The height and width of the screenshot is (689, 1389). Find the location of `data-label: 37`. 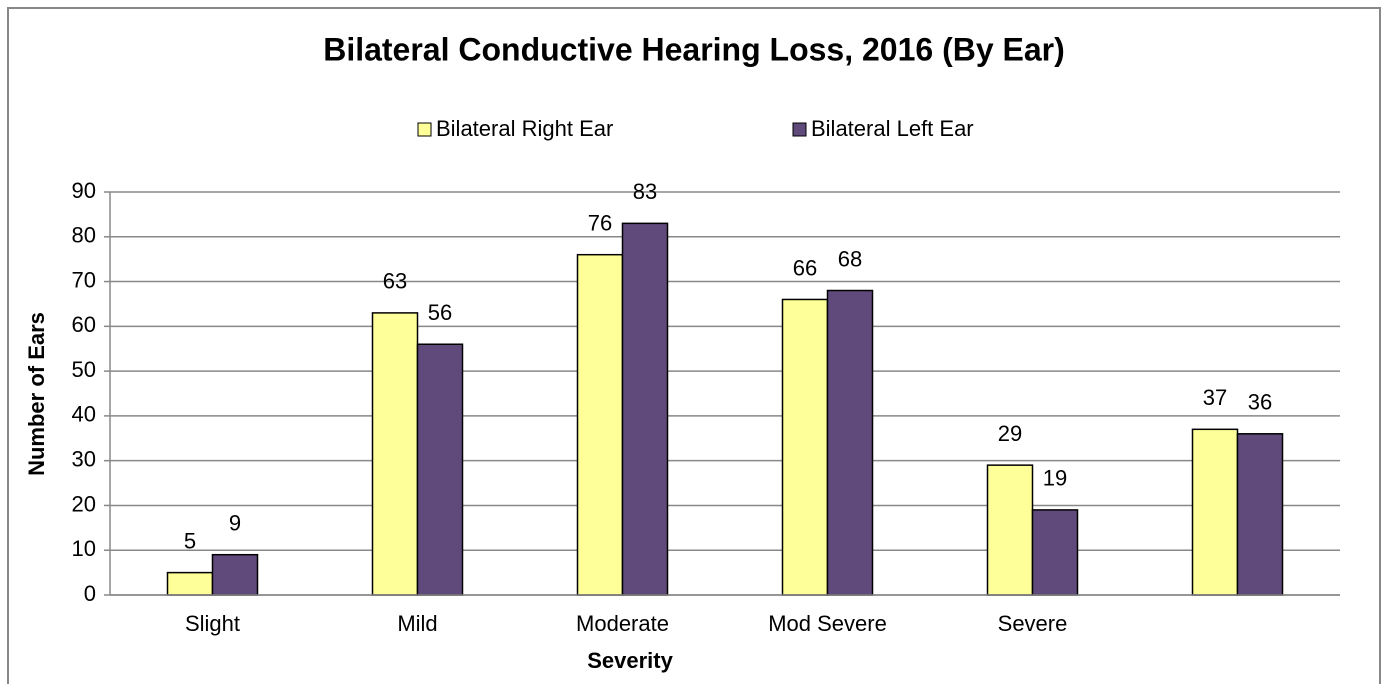

data-label: 37 is located at coordinates (1215, 397).